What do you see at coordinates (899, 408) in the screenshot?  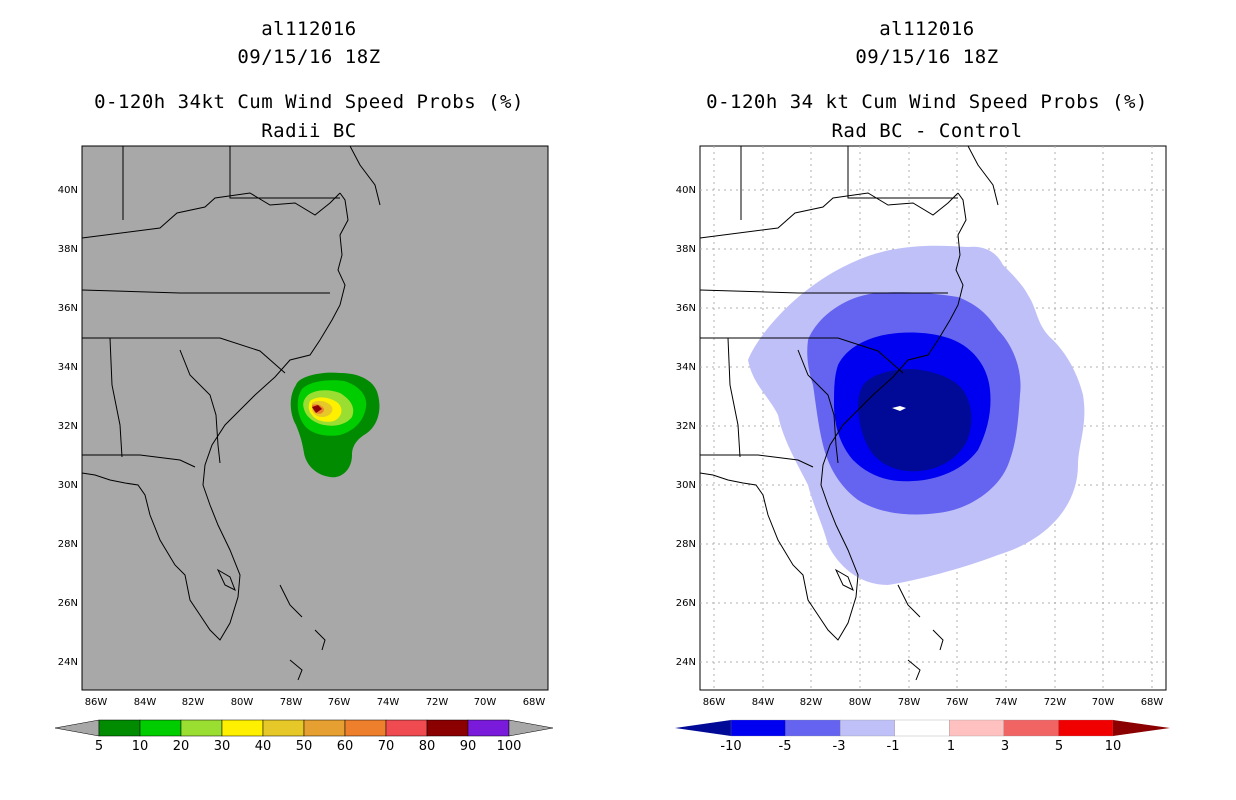 I see `contour-center-spot` at bounding box center [899, 408].